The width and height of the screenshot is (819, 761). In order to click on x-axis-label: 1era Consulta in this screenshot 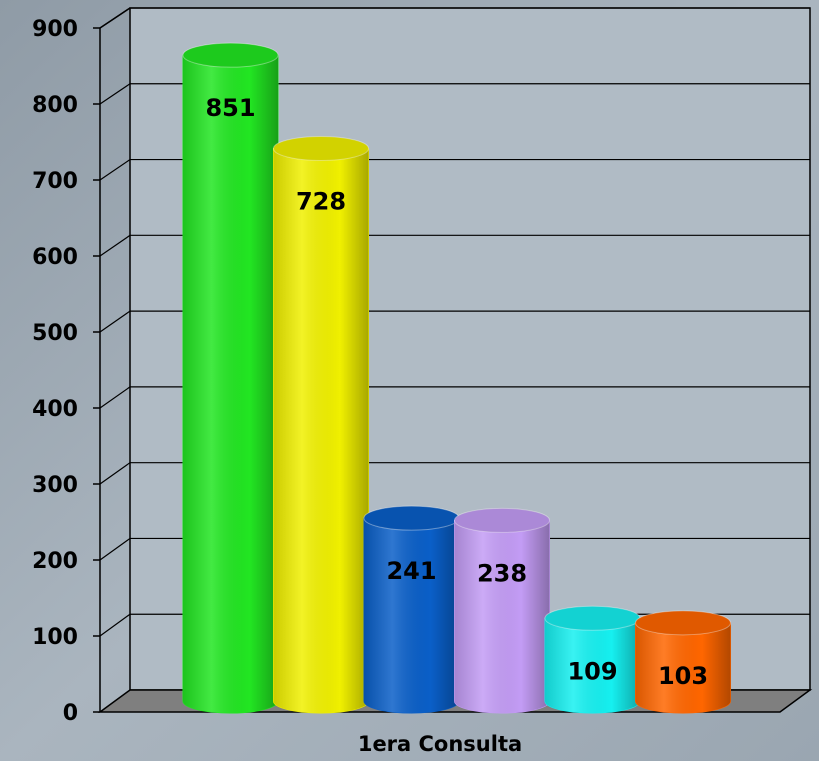, I will do `click(440, 744)`.